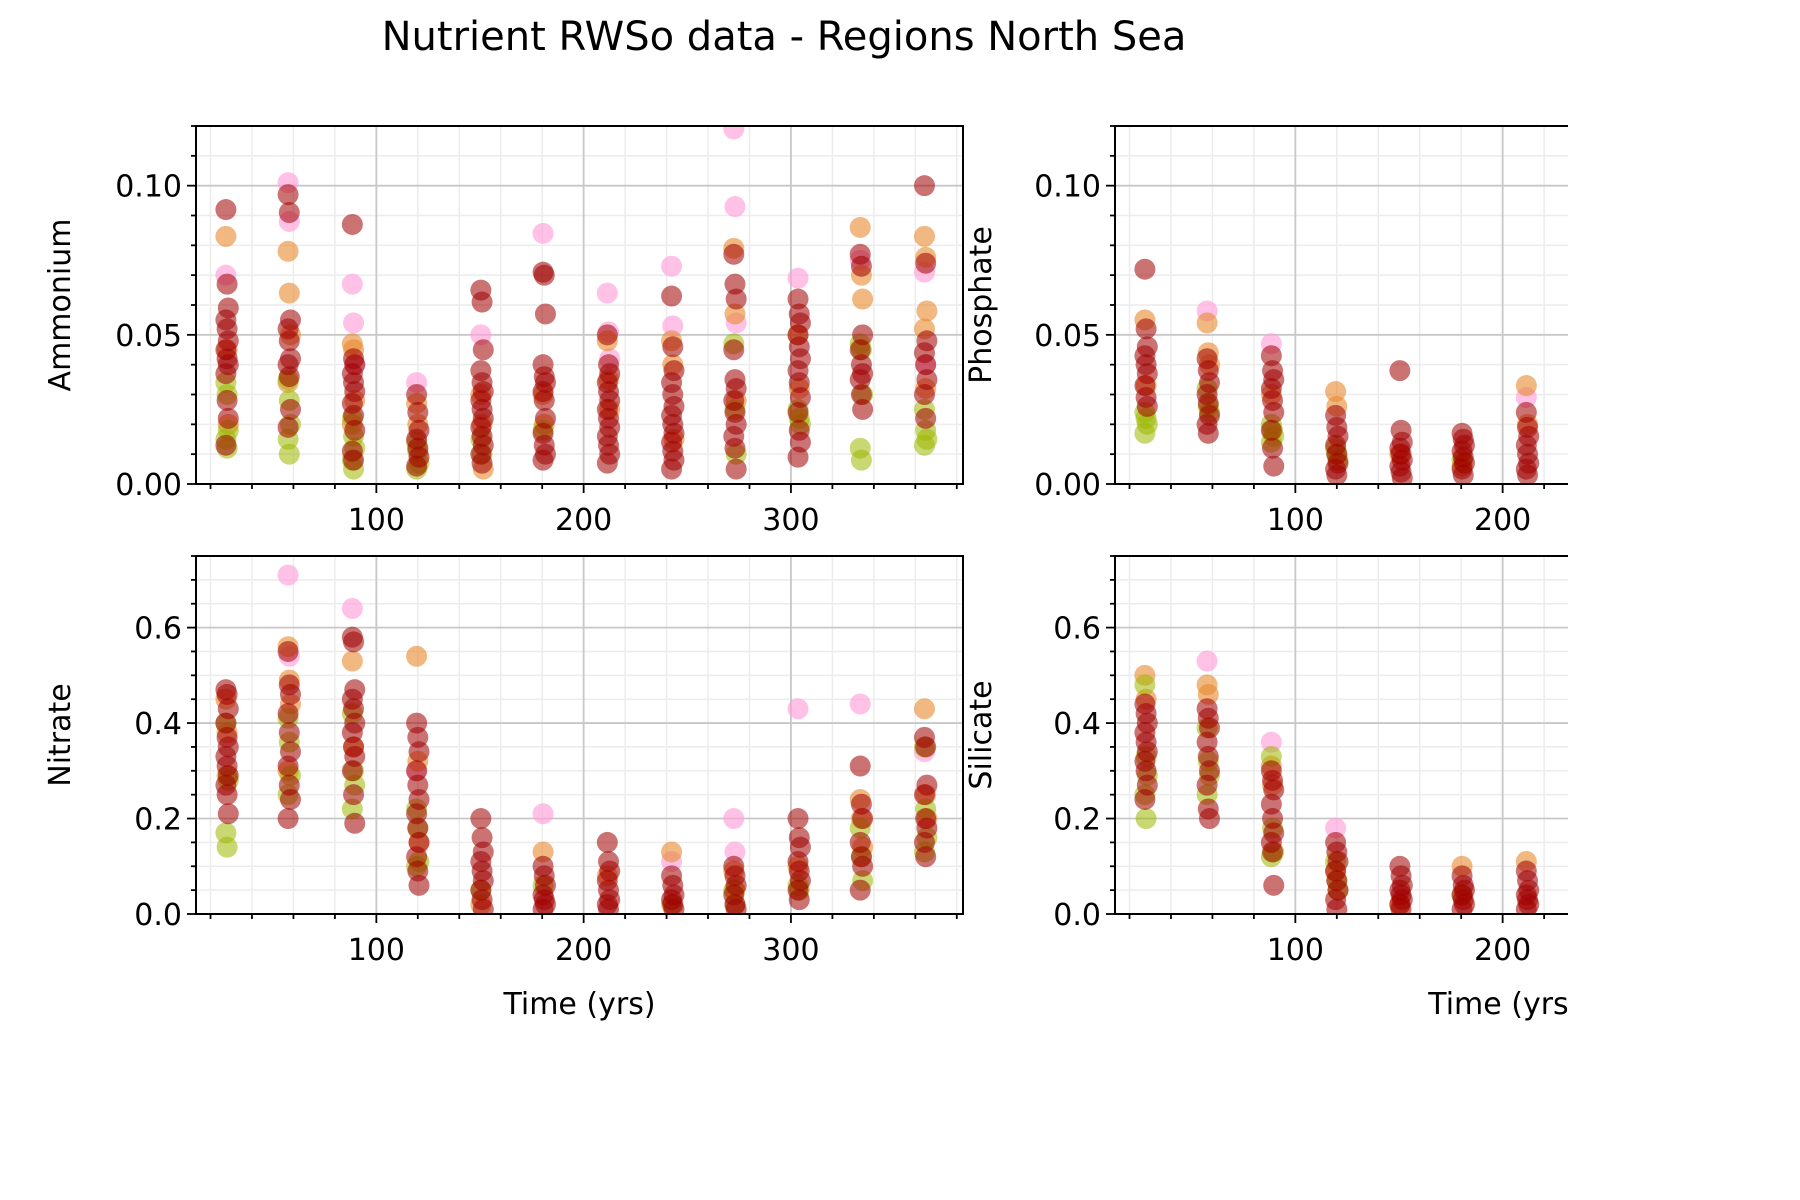 This screenshot has height=1200, width=1800. What do you see at coordinates (981, 305) in the screenshot?
I see `y-axis-label: Phosphate` at bounding box center [981, 305].